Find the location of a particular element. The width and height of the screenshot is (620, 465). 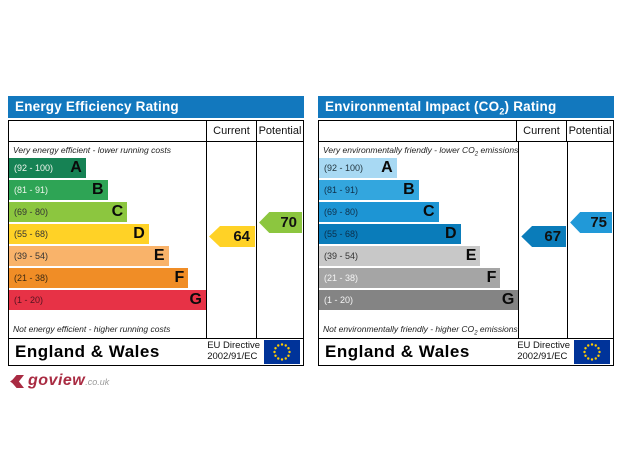

current-rating-arrow: 67 is located at coordinates (544, 236).